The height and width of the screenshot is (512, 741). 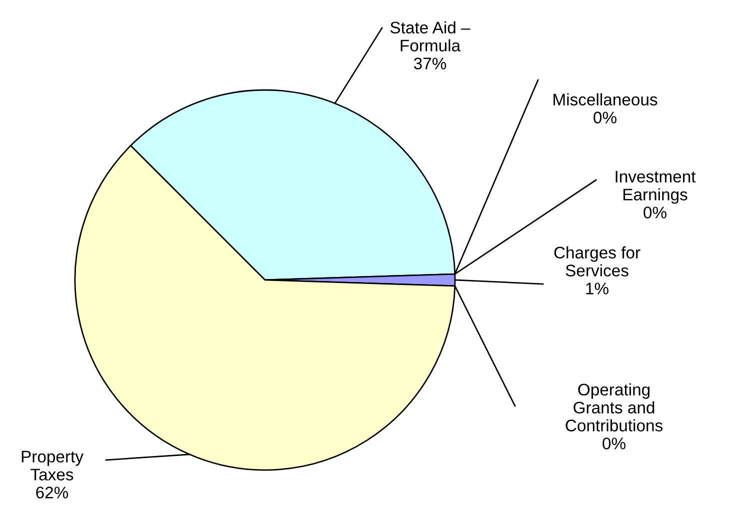 What do you see at coordinates (614, 407) in the screenshot?
I see `category-label: Operating Grants and Contributions` at bounding box center [614, 407].